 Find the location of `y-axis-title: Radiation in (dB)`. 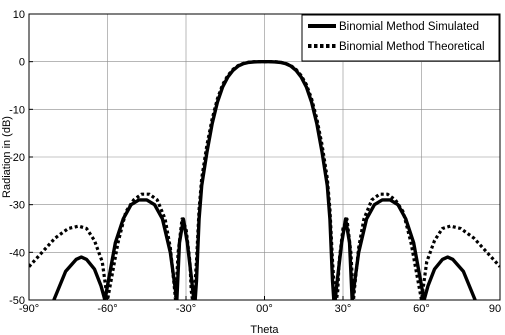

y-axis-title: Radiation in (dB) is located at coordinates (7, 157).